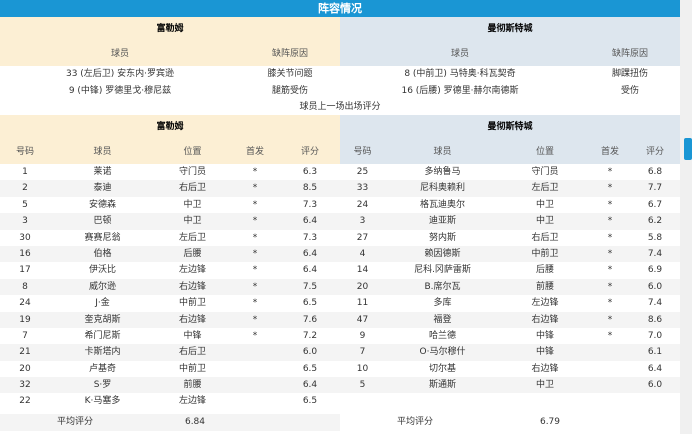  I want to click on player-row: 17 伊沃比 左边锋 * 6.4, so click(170, 270).